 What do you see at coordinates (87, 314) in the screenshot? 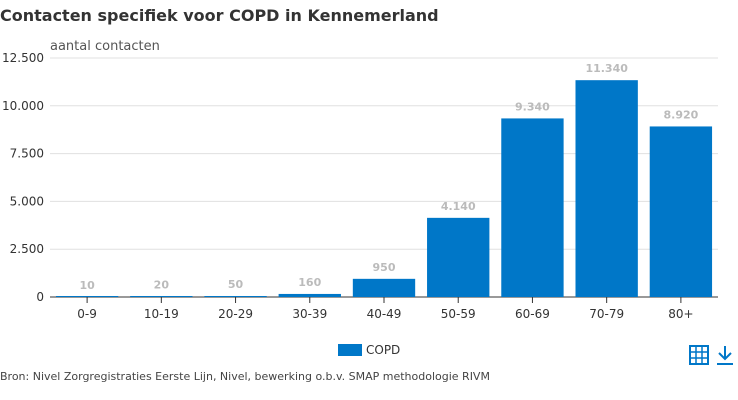
I see `x-tick-label: 0-9` at bounding box center [87, 314].